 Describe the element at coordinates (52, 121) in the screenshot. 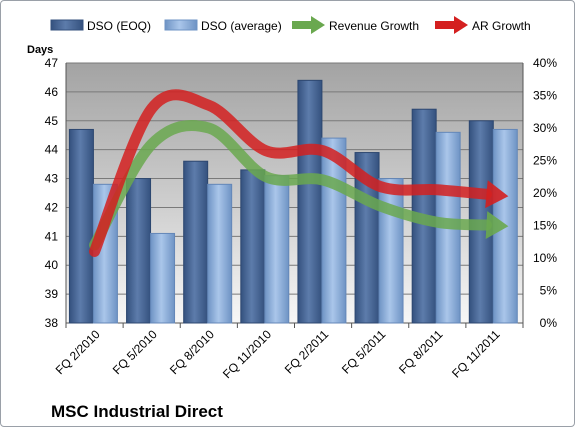

I see `y-tick-label-left: 45` at that location.